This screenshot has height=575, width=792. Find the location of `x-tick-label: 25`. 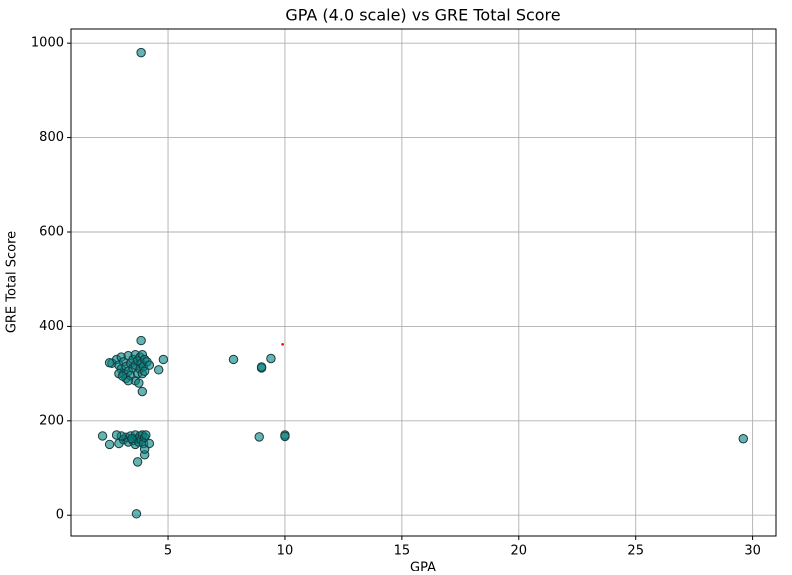

x-tick-label: 25 is located at coordinates (635, 551).